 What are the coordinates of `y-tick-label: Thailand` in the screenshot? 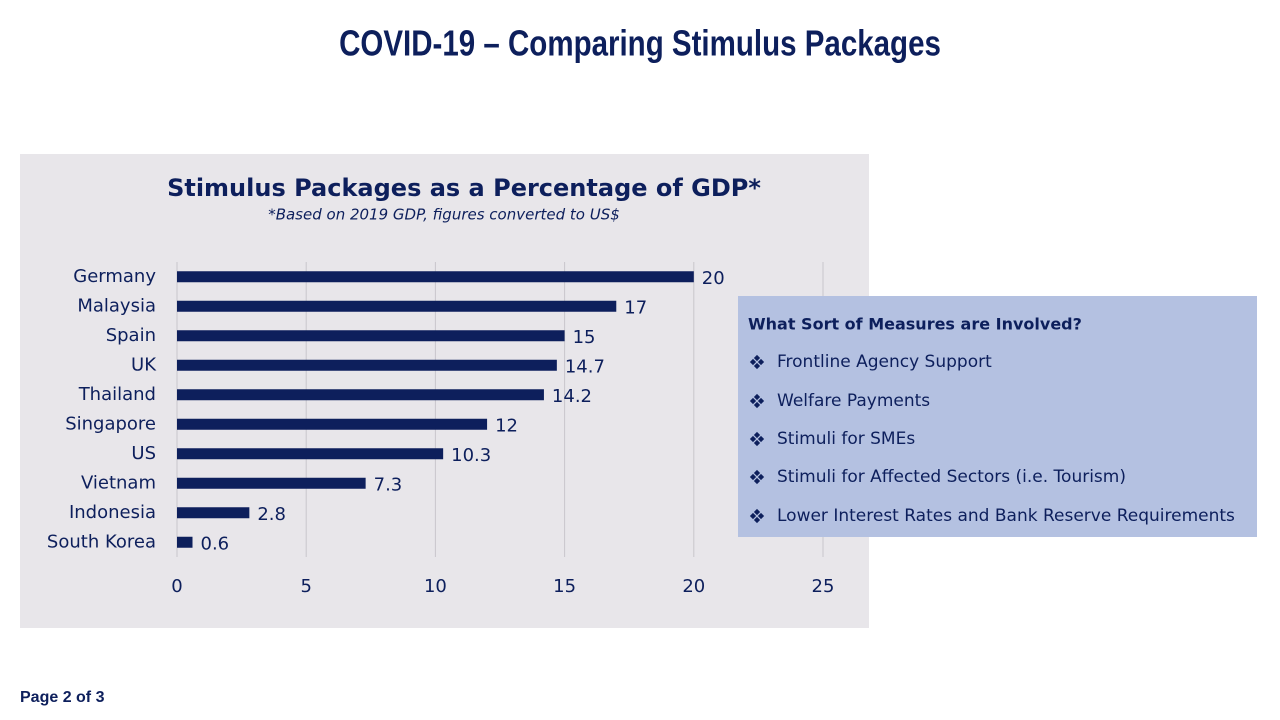 It's located at (117, 394).